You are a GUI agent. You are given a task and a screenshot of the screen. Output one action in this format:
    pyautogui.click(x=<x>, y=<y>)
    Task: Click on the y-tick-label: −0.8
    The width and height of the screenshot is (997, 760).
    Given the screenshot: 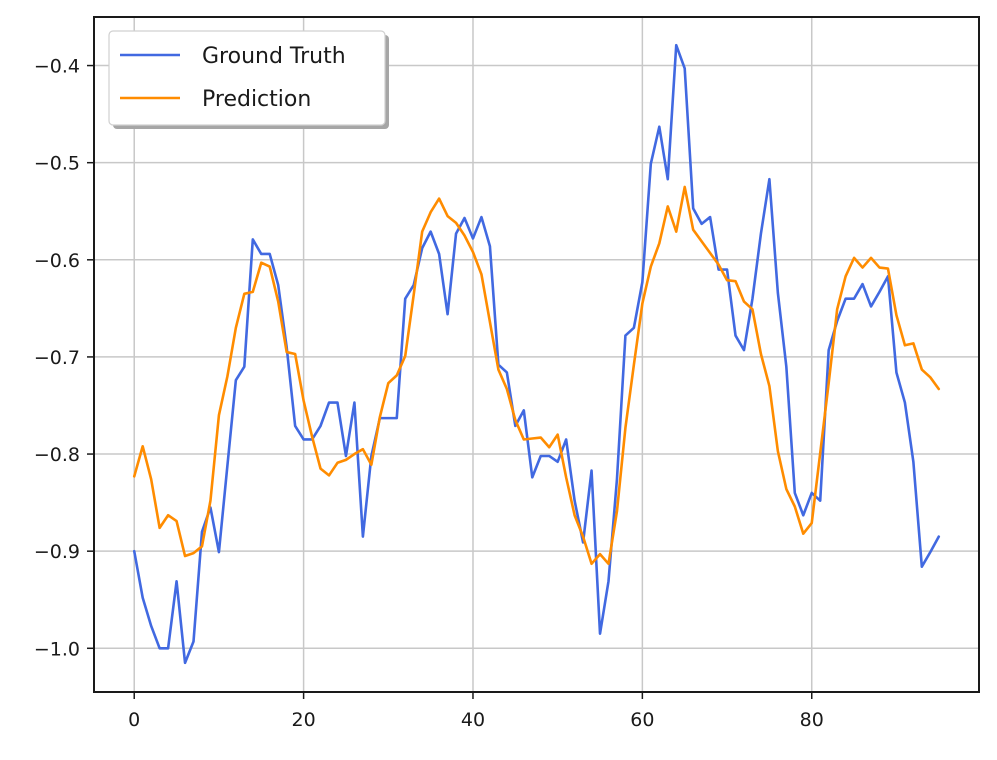 What is the action you would take?
    pyautogui.click(x=57, y=455)
    